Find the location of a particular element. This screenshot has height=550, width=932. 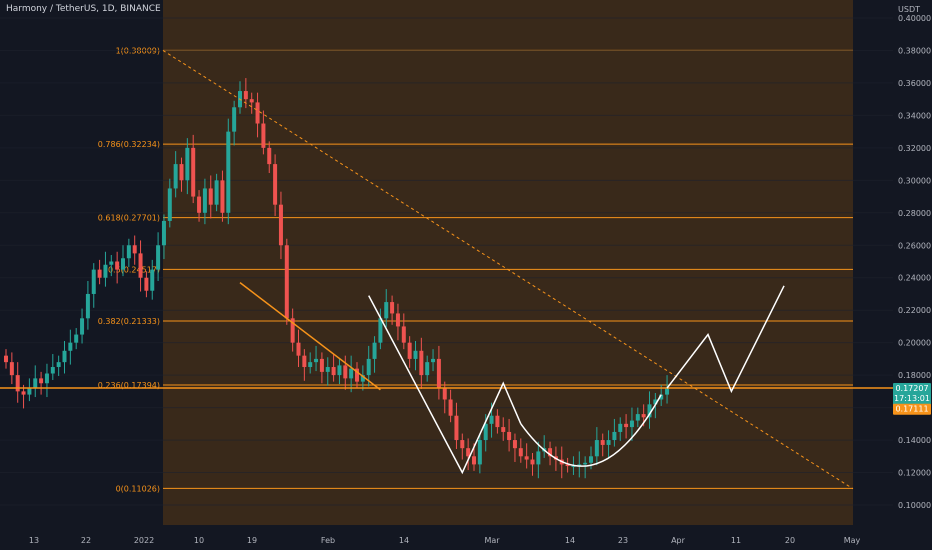

currency-label: USDT is located at coordinates (909, 9).